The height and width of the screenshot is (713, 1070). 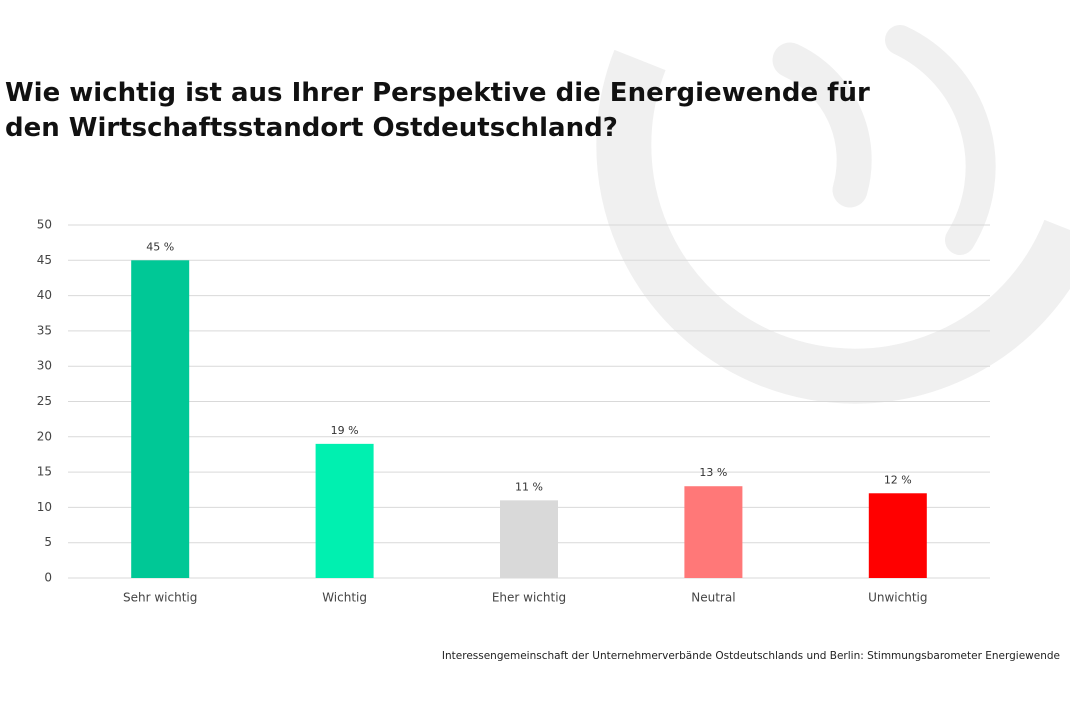 I want to click on y-tick-label: 50, so click(x=44, y=225).